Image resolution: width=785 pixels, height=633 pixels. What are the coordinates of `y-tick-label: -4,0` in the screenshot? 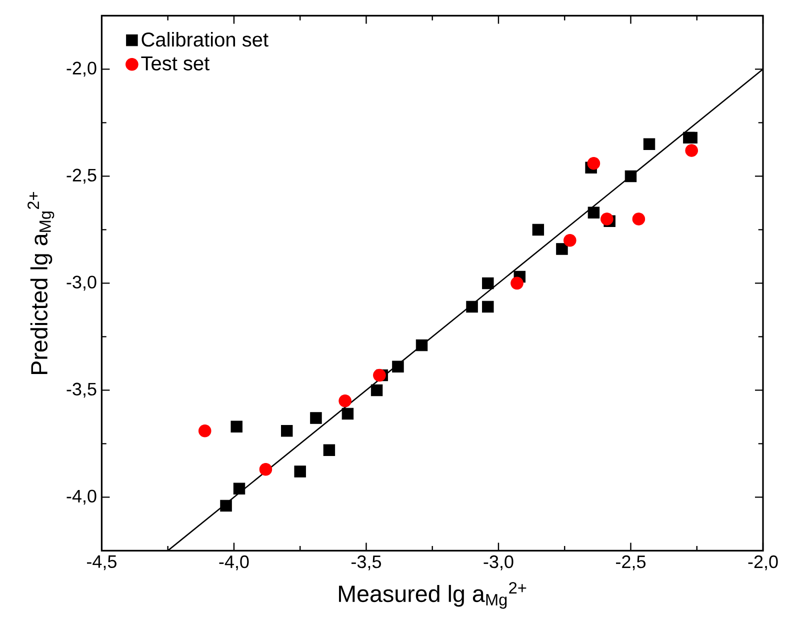 It's located at (81, 497).